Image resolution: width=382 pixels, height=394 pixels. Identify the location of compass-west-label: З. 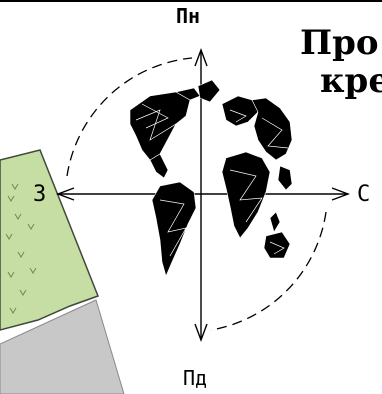
(40, 194).